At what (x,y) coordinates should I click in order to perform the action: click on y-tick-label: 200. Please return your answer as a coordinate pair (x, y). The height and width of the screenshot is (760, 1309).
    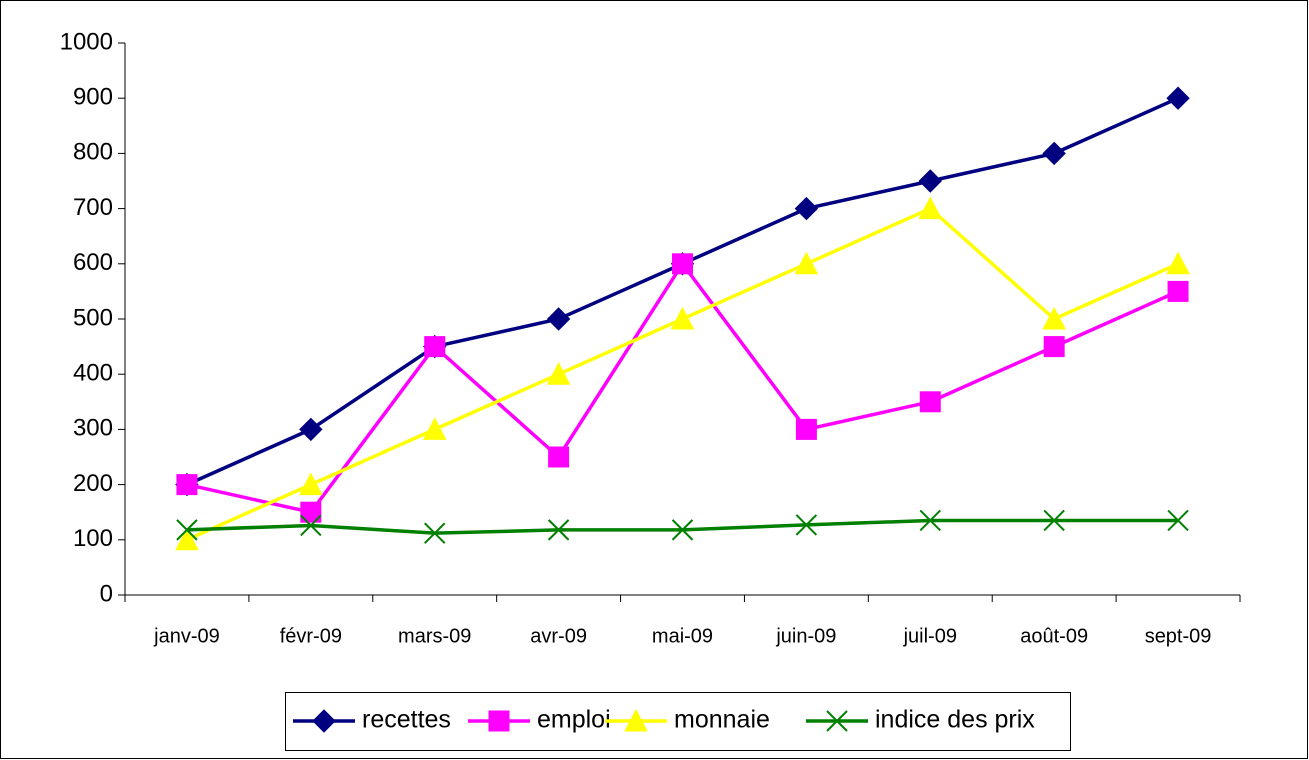
    Looking at the image, I should click on (93, 483).